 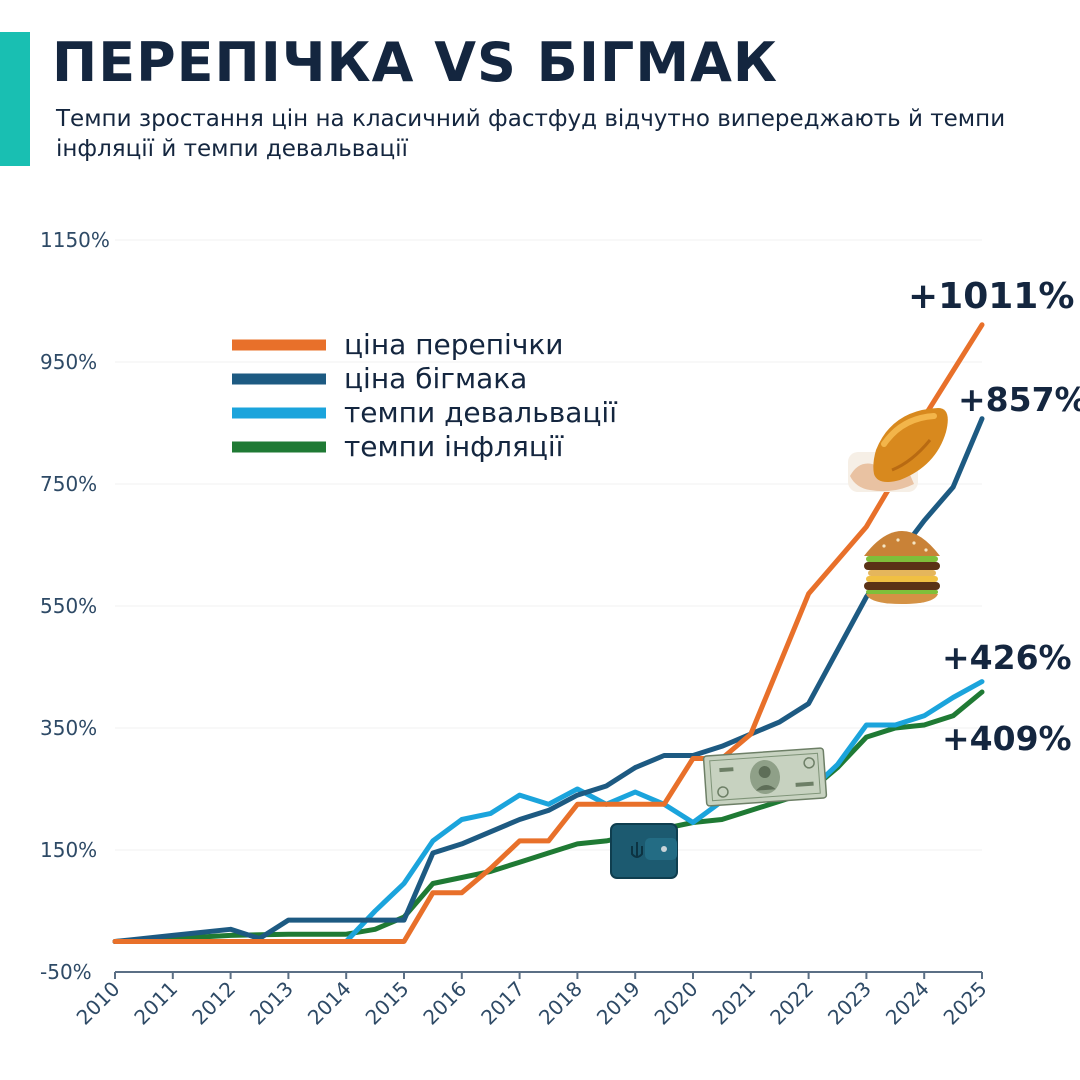 I want to click on y-tick-label: 350%, so click(x=68, y=728).